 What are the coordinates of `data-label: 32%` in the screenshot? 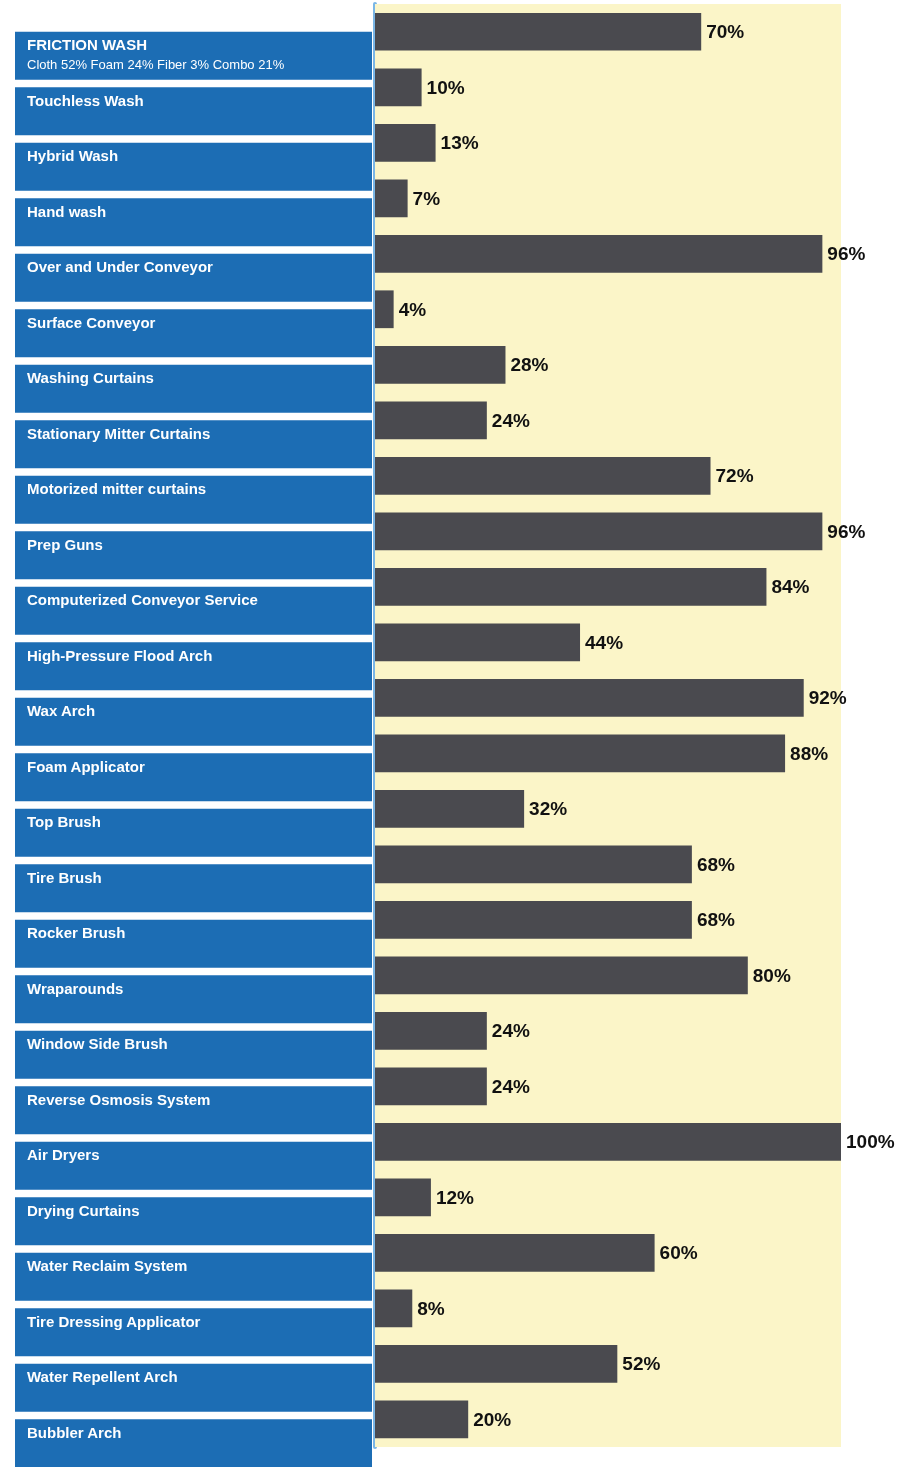 It's located at (548, 809).